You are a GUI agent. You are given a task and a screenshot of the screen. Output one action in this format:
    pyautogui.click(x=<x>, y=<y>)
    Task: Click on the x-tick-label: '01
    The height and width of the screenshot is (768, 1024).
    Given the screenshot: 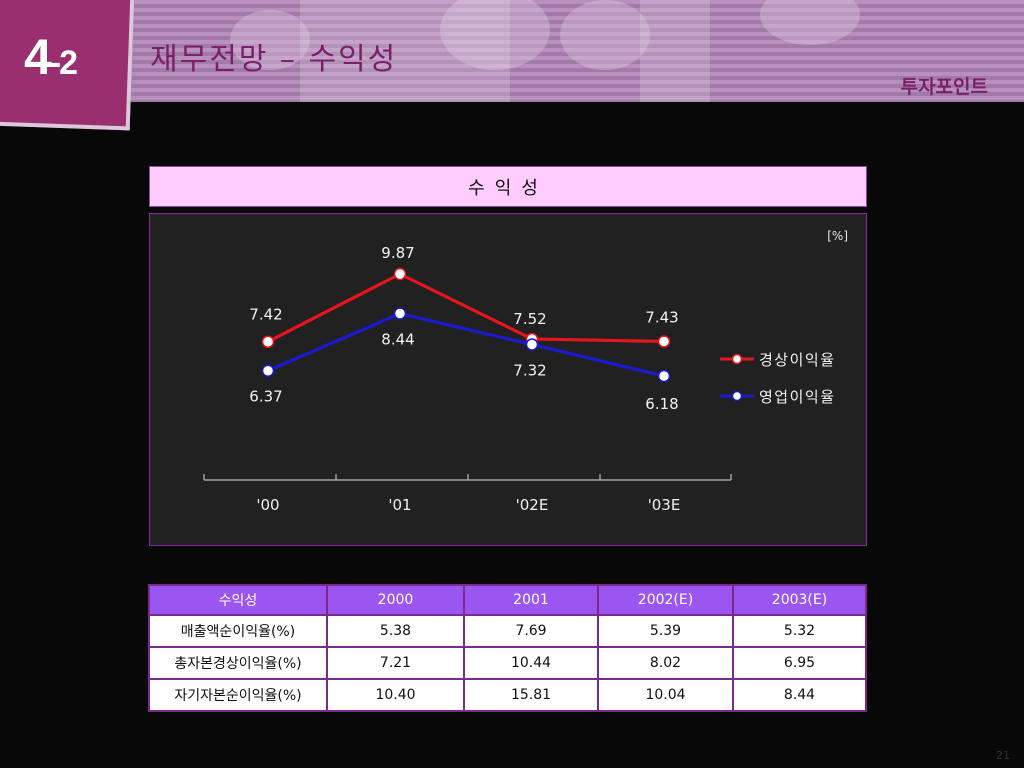 What is the action you would take?
    pyautogui.click(x=399, y=505)
    